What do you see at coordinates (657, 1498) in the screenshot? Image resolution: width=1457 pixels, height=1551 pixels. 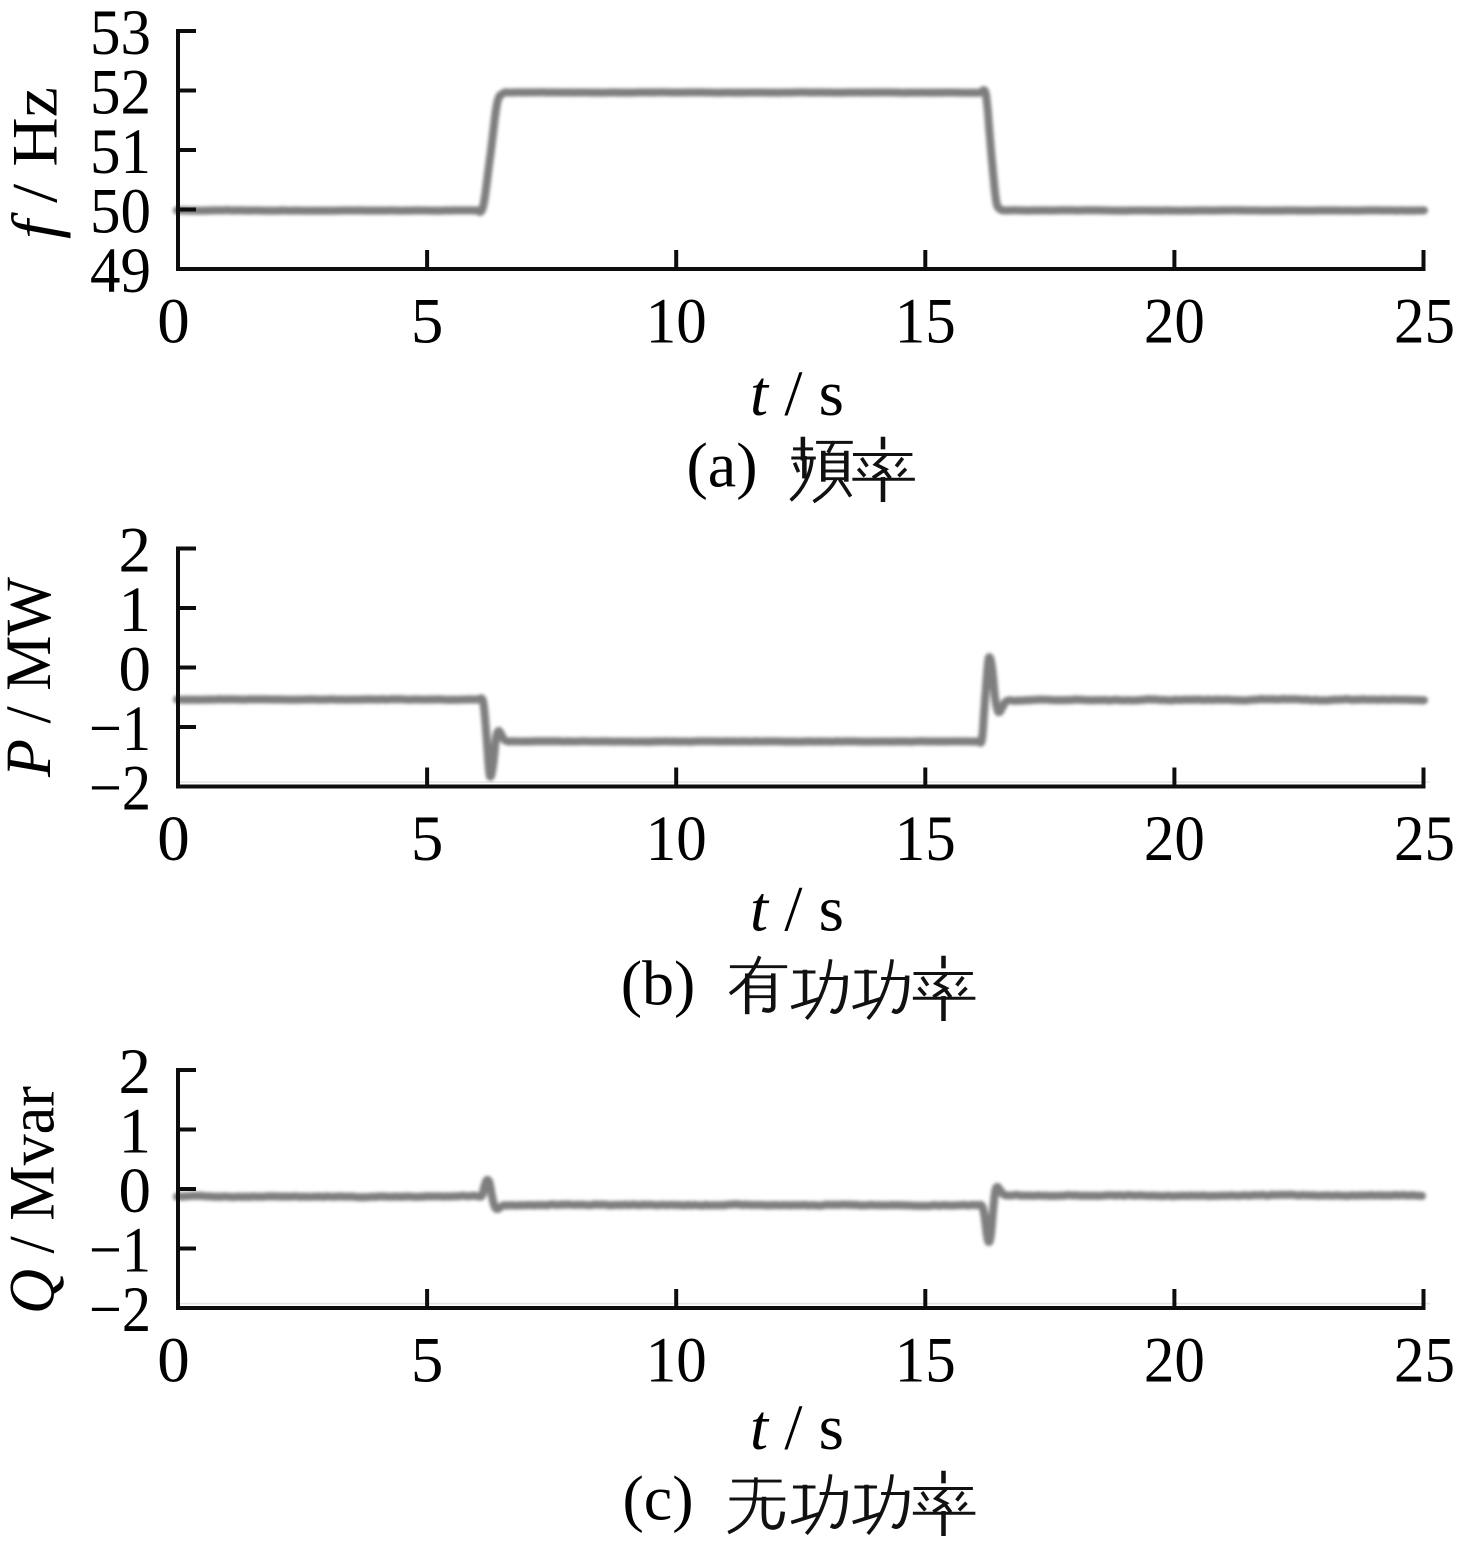 I see `svg-text: (c)` at bounding box center [657, 1498].